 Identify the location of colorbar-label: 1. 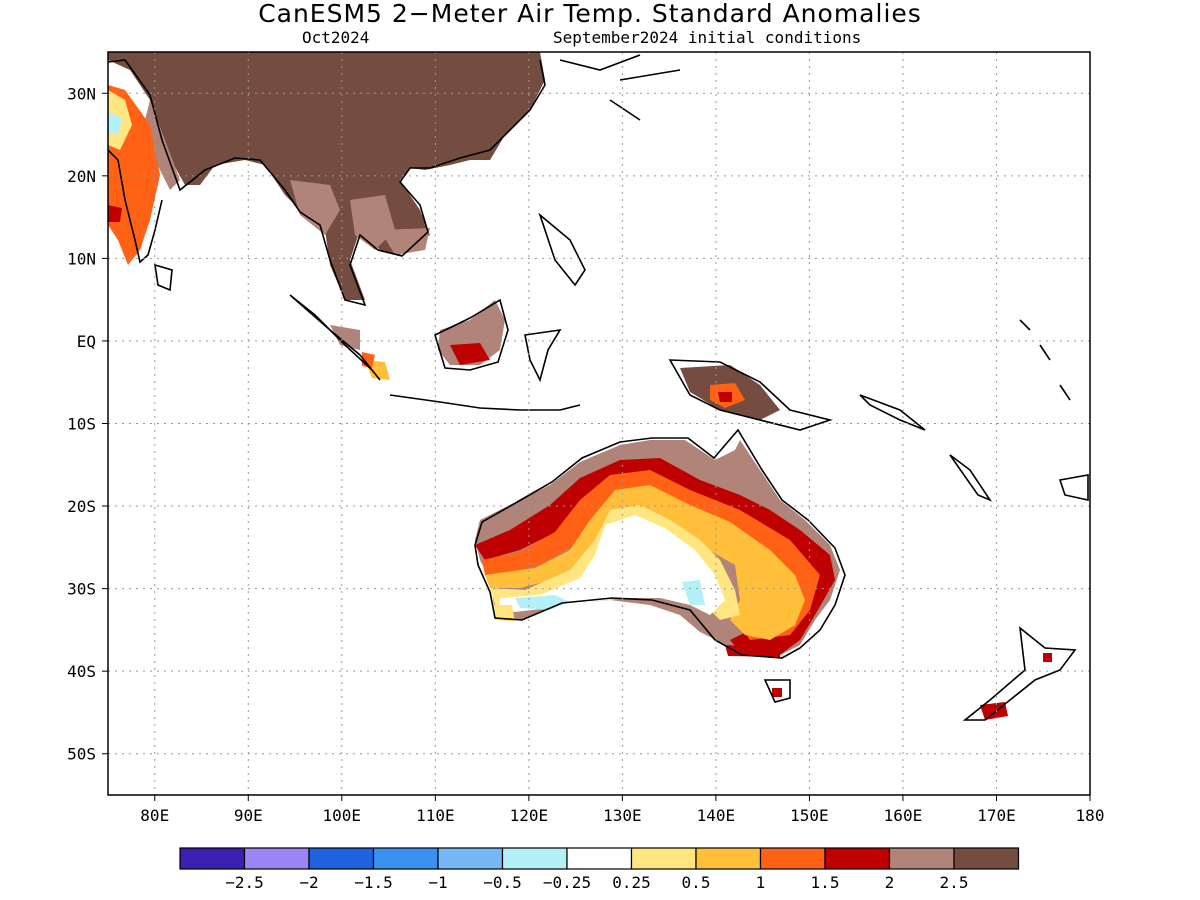
(761, 882).